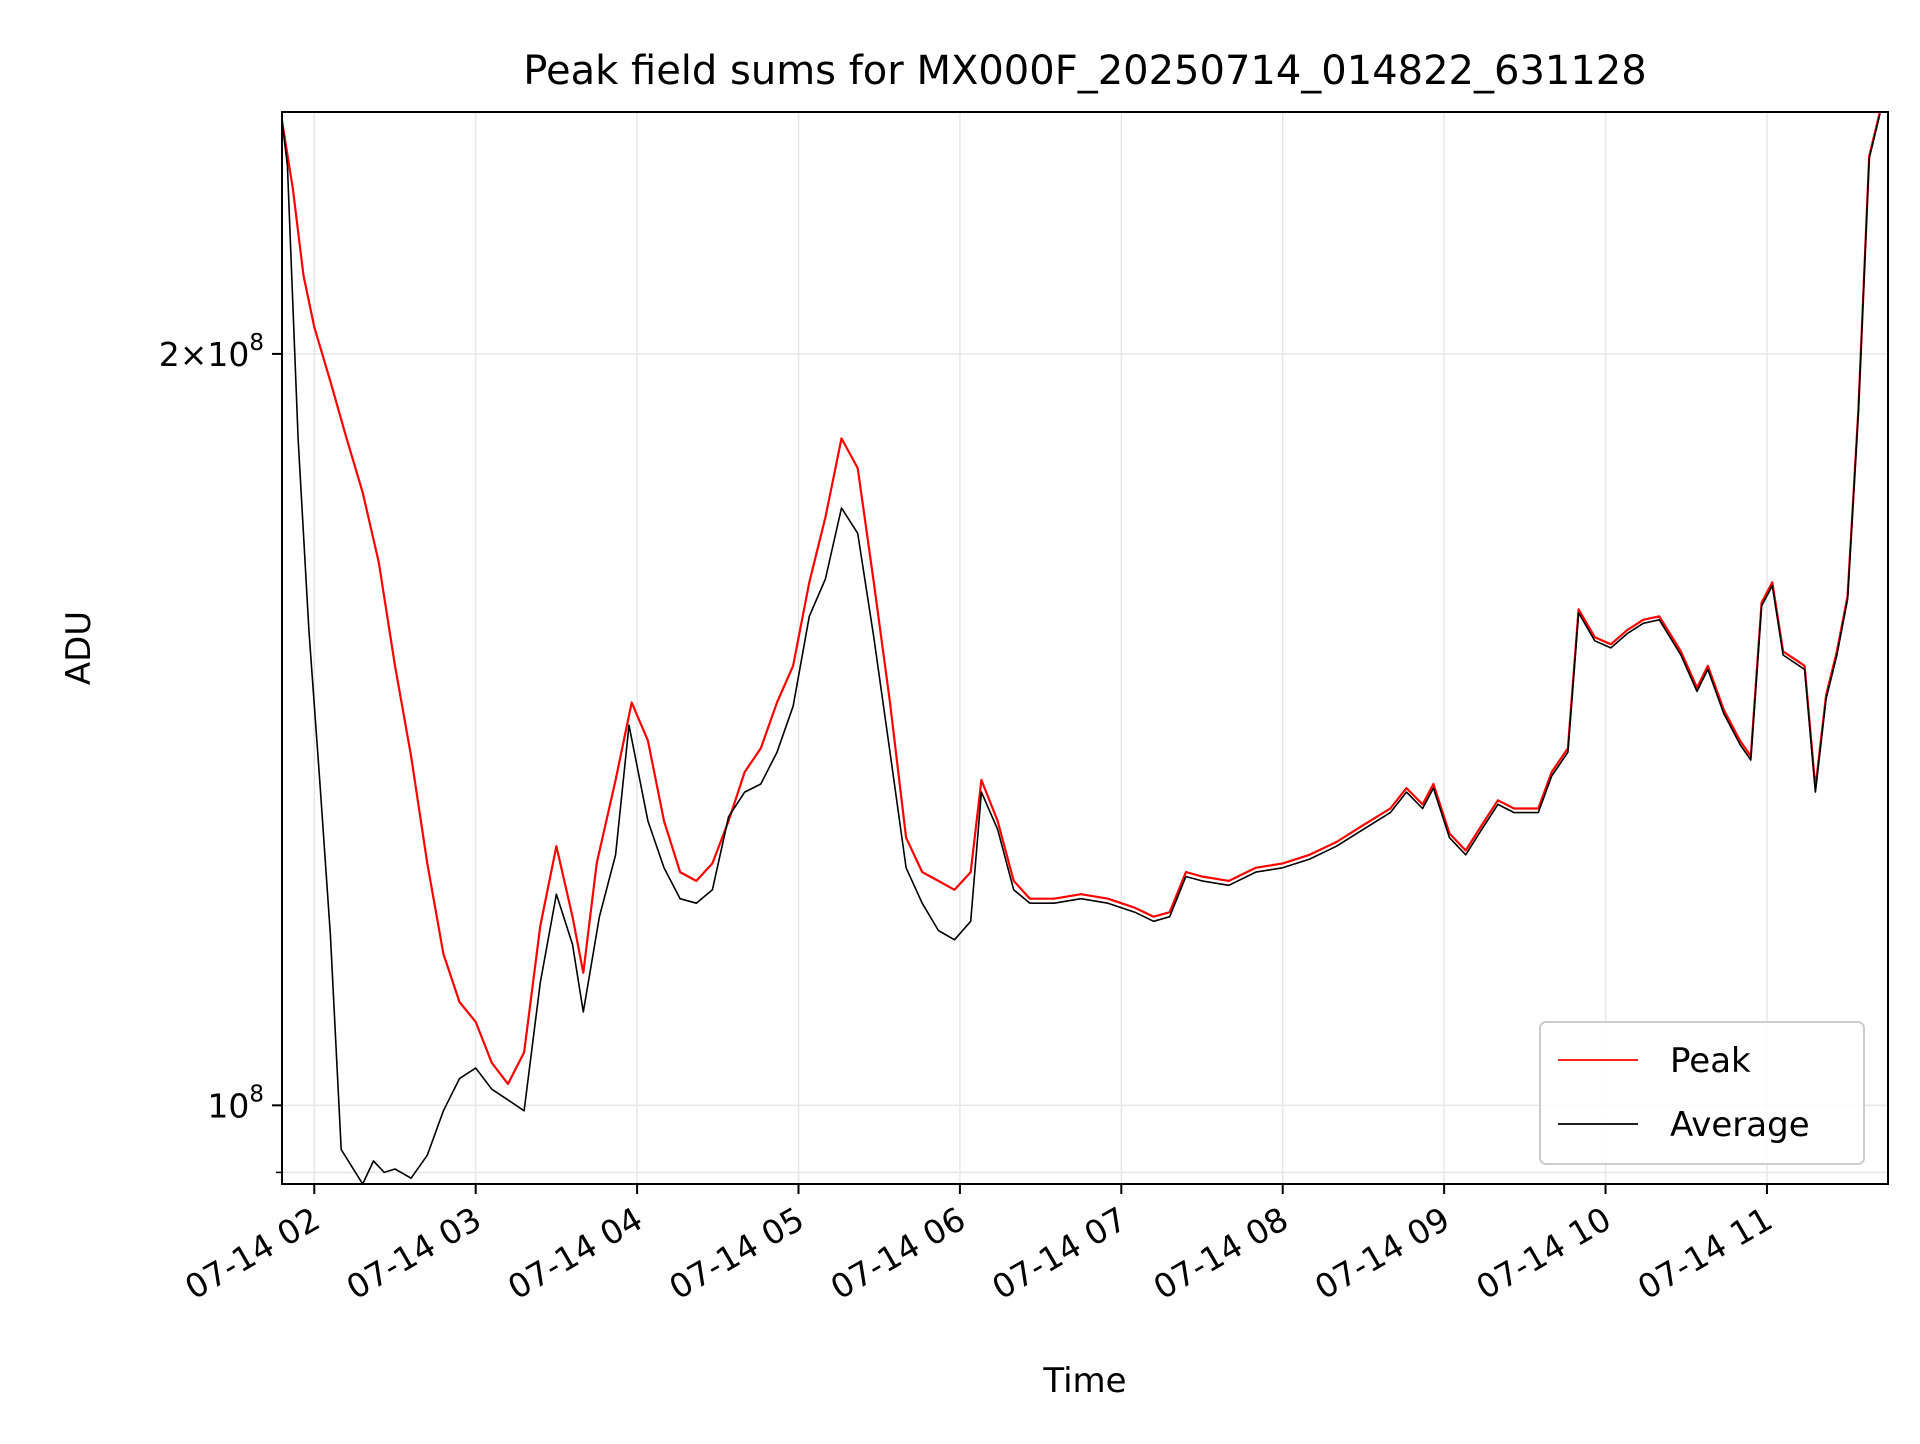 The width and height of the screenshot is (1920, 1444). I want to click on legend-label-peak: Peak, so click(1710, 1061).